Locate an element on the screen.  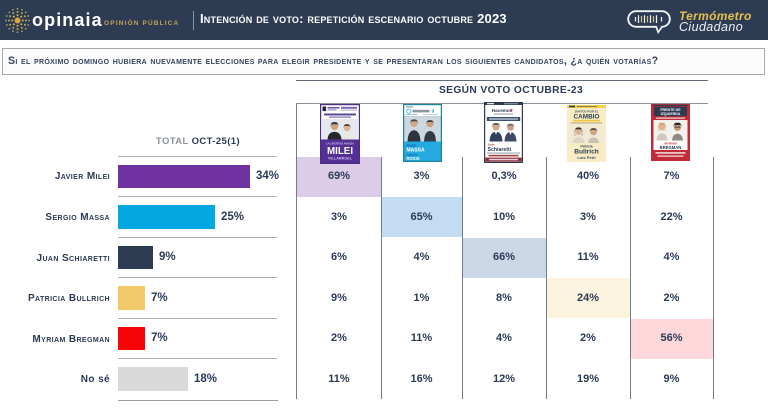
svg-text: MILEI is located at coordinates (340, 151).